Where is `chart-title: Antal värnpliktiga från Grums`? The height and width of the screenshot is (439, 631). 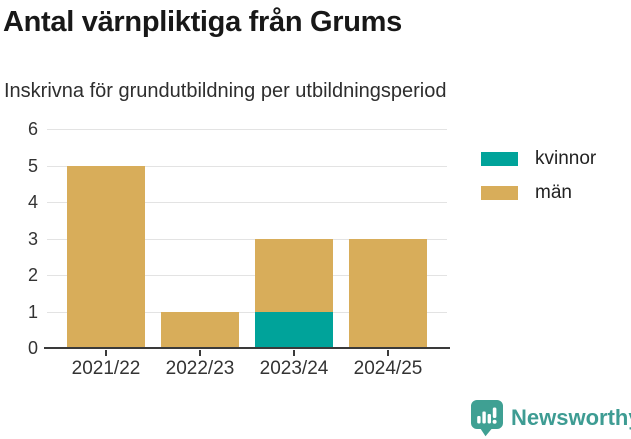 chart-title: Antal värnpliktiga från Grums is located at coordinates (202, 22).